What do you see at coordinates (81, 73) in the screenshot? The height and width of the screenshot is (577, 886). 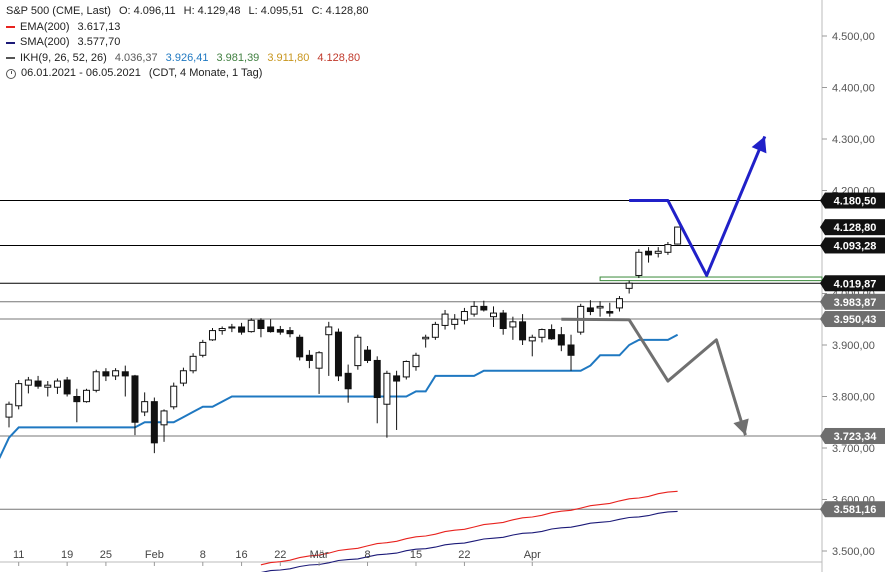 I see `legend-range: 06.01.2021 - 06.05.2021` at bounding box center [81, 73].